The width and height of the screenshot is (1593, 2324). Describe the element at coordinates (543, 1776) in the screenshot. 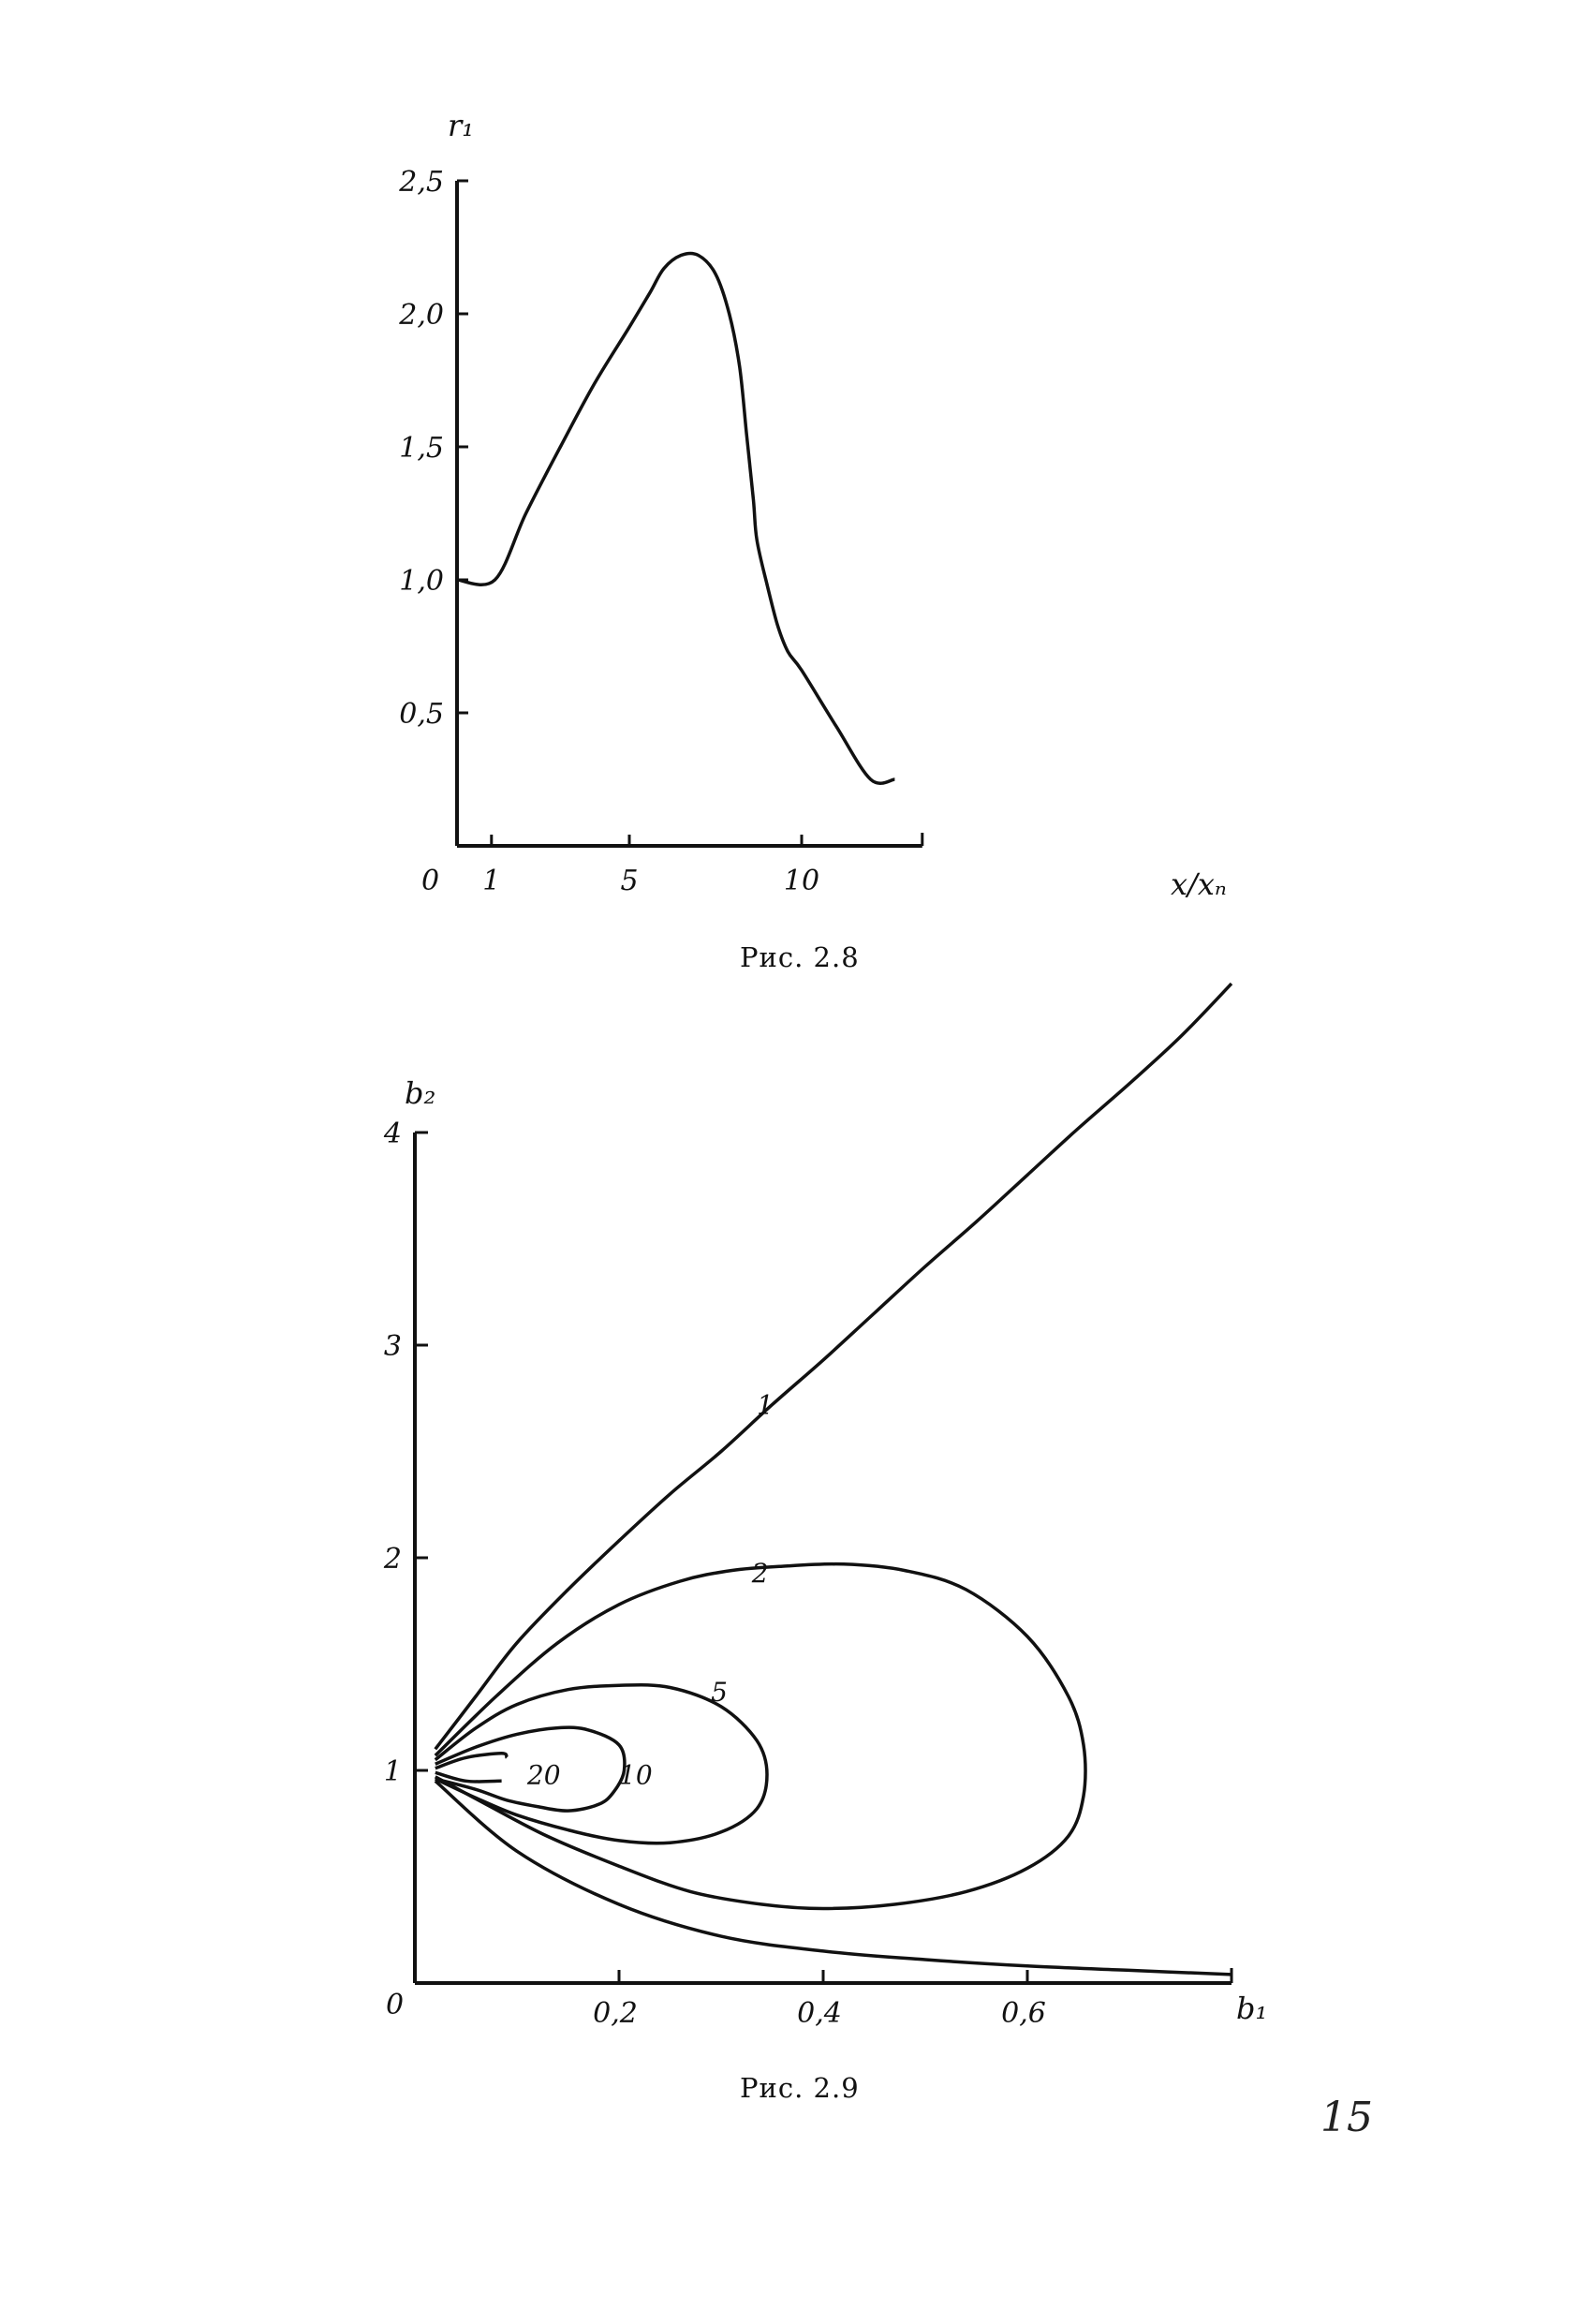

I see `curve-label: 20` at that location.